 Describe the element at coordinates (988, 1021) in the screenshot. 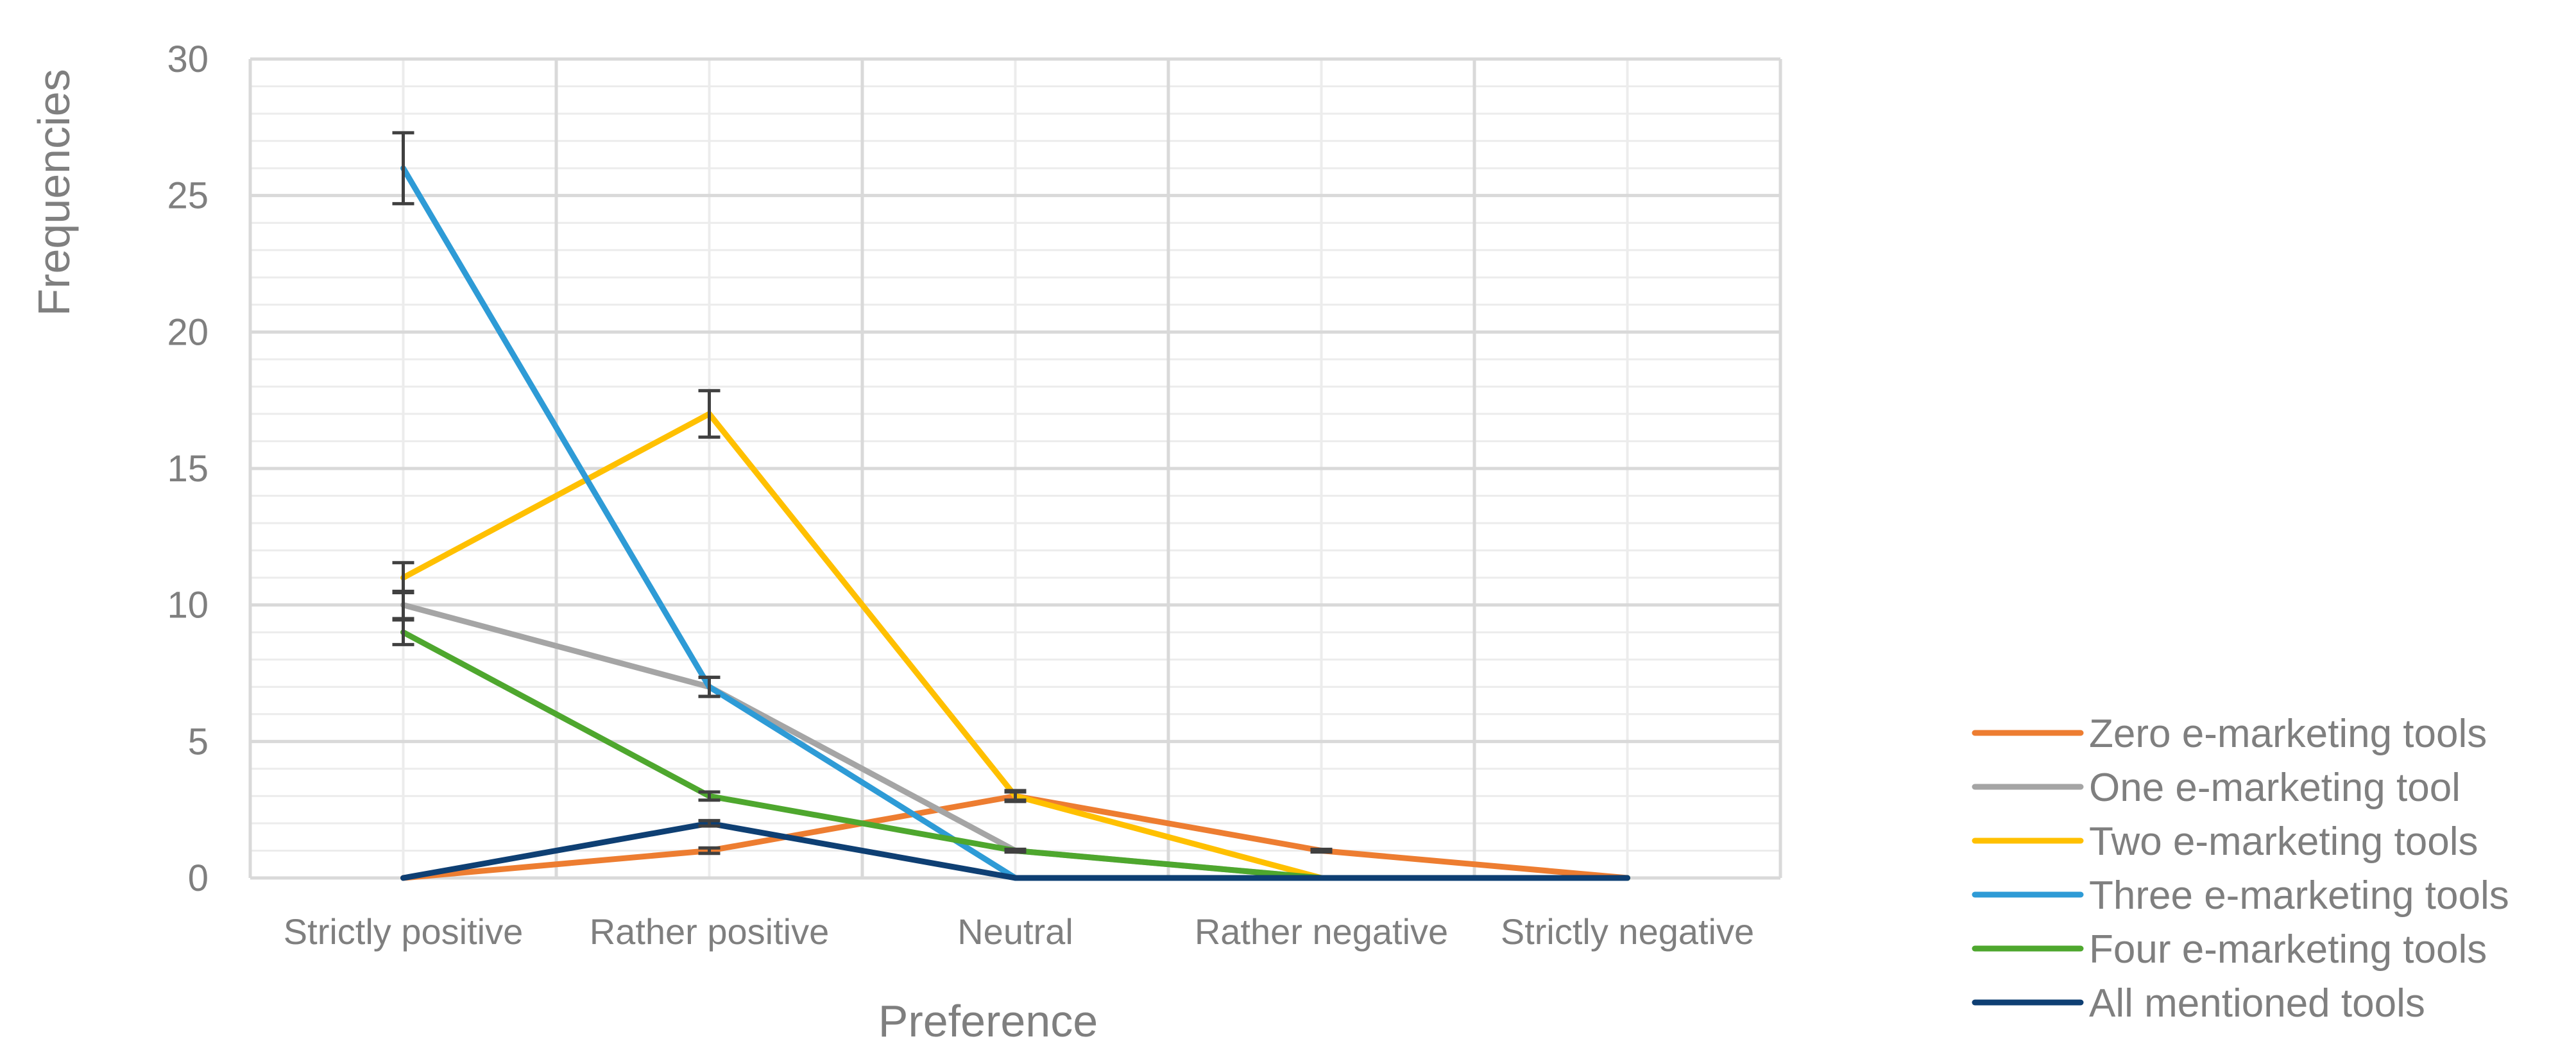

I see `x-axis-title: Preference` at that location.